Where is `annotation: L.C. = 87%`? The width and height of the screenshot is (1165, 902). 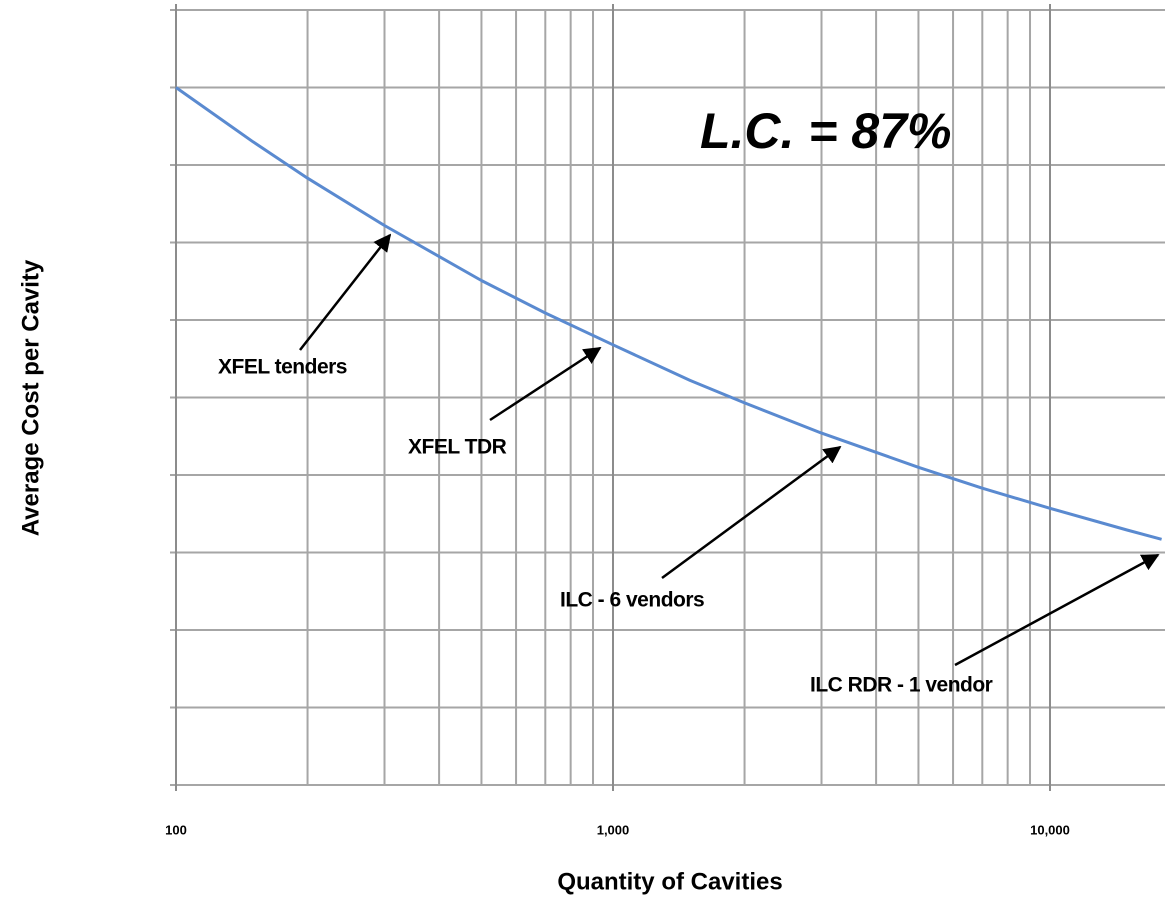 annotation: L.C. = 87% is located at coordinates (826, 131).